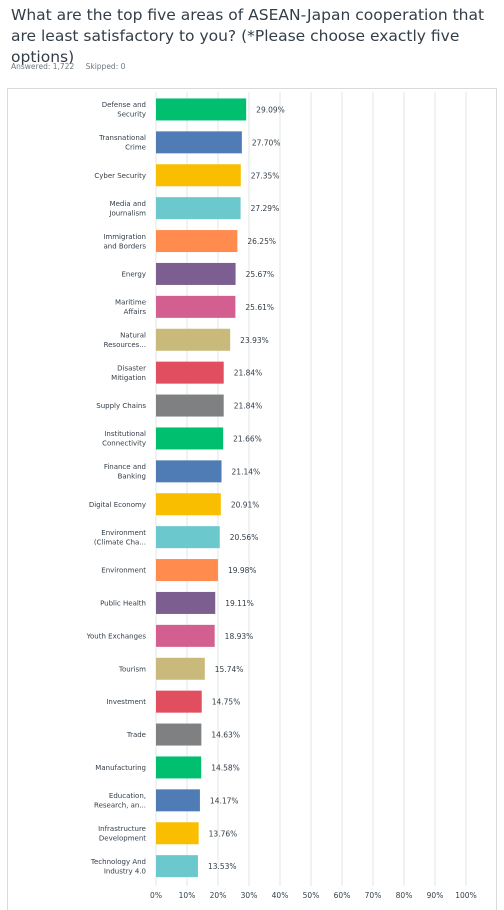 Image resolution: width=504 pixels, height=910 pixels. I want to click on category-label: Institutional, so click(125, 434).